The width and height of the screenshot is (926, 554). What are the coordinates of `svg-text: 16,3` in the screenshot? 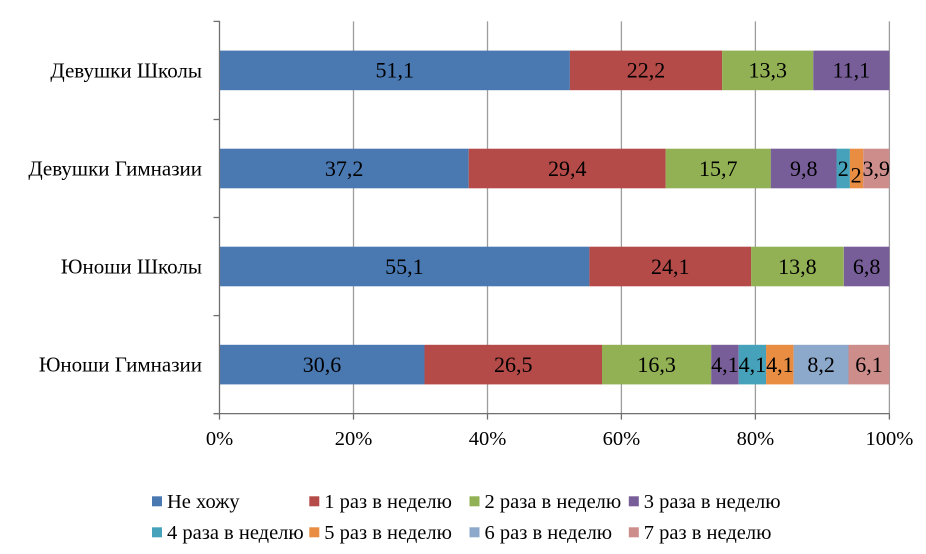 It's located at (656, 364).